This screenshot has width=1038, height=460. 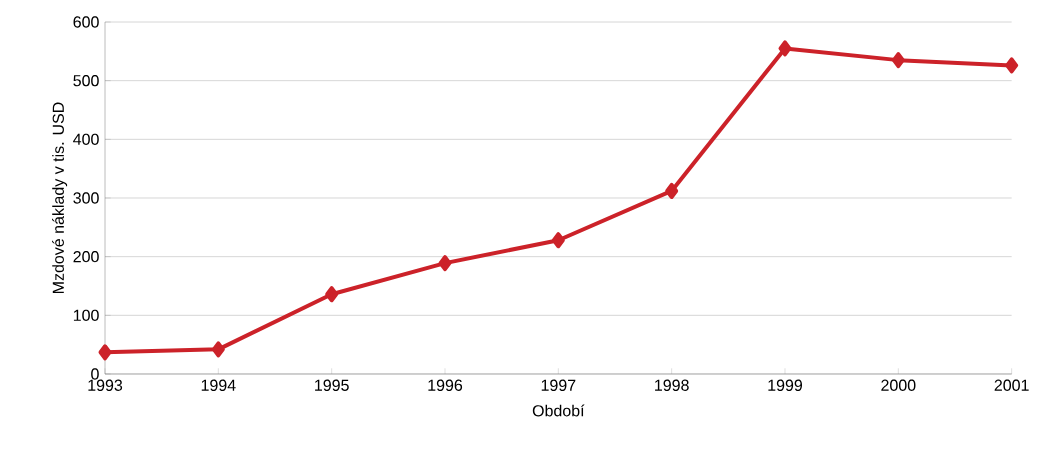 What do you see at coordinates (672, 385) in the screenshot?
I see `x-tick-label: 1998` at bounding box center [672, 385].